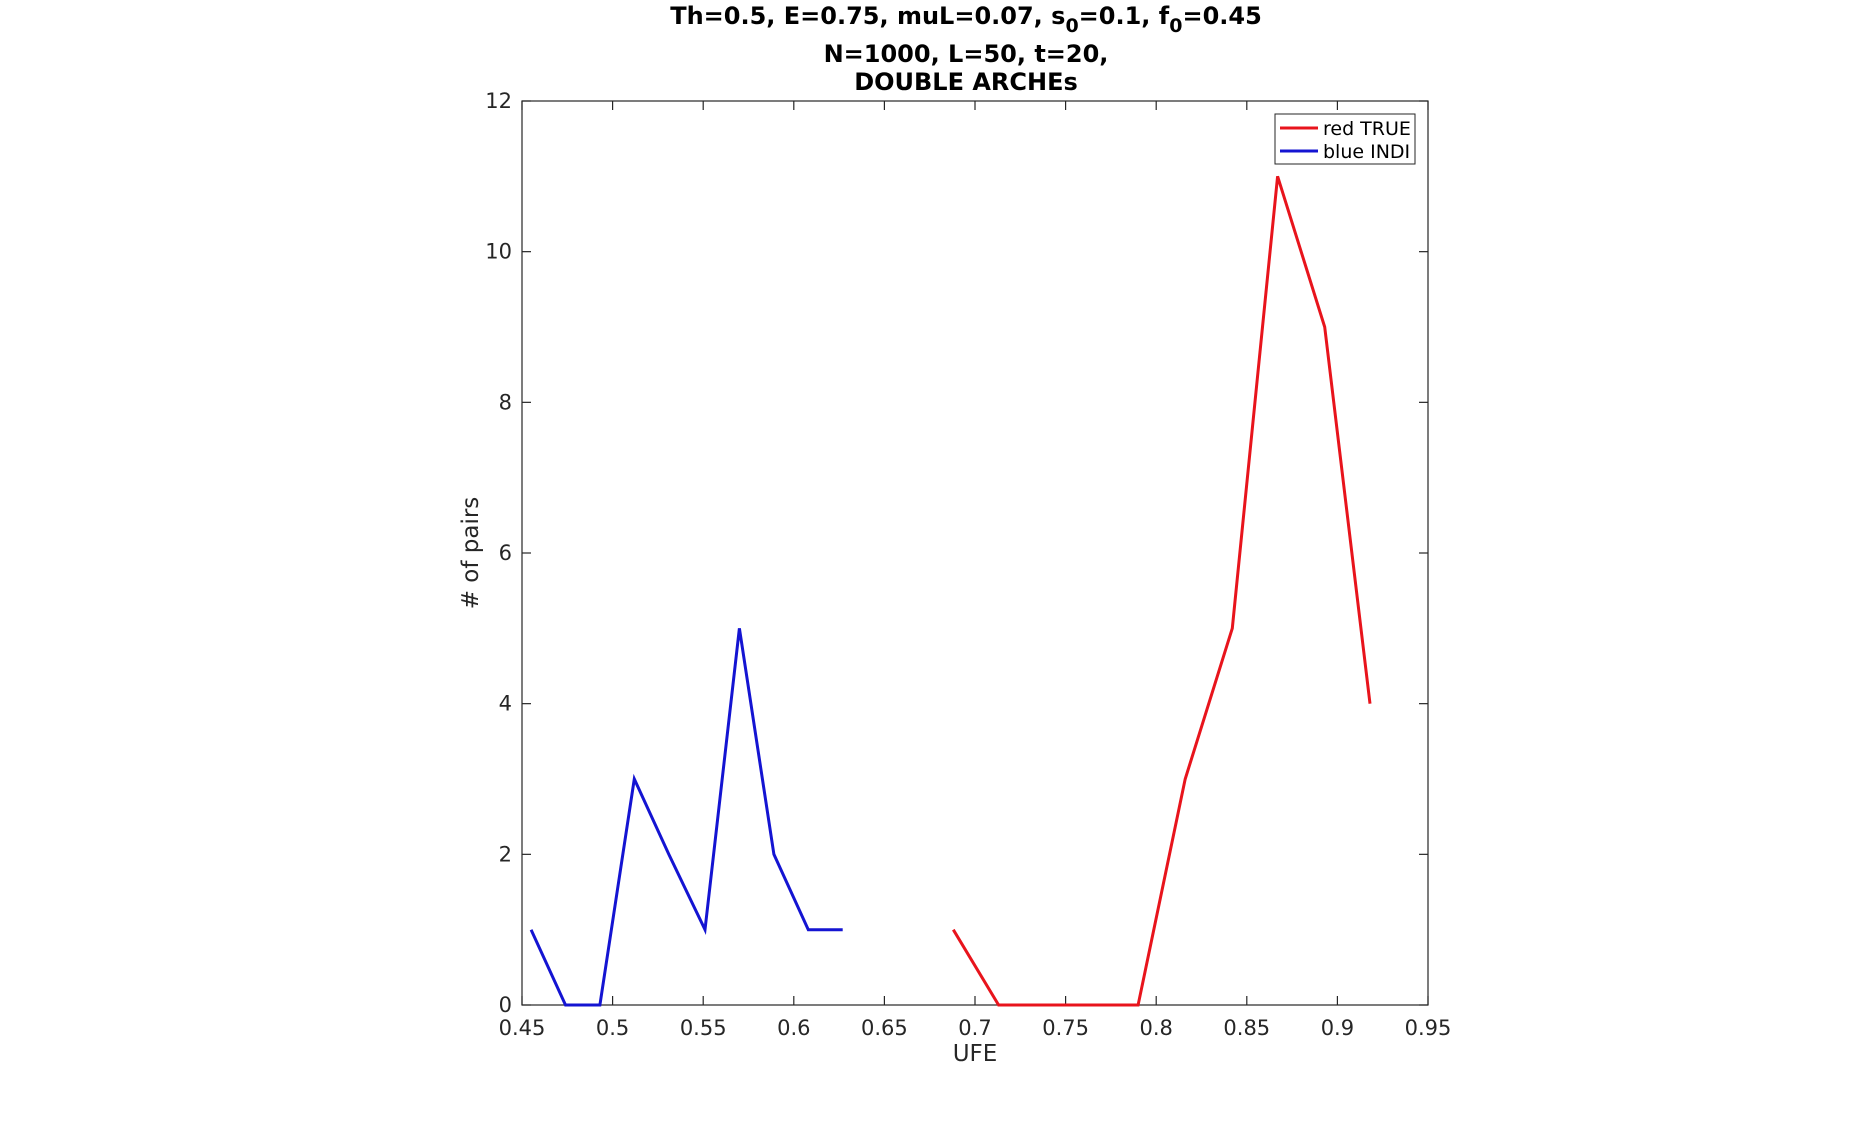 The image size is (1873, 1121). I want to click on x-tick-label: 0.5, so click(612, 1028).